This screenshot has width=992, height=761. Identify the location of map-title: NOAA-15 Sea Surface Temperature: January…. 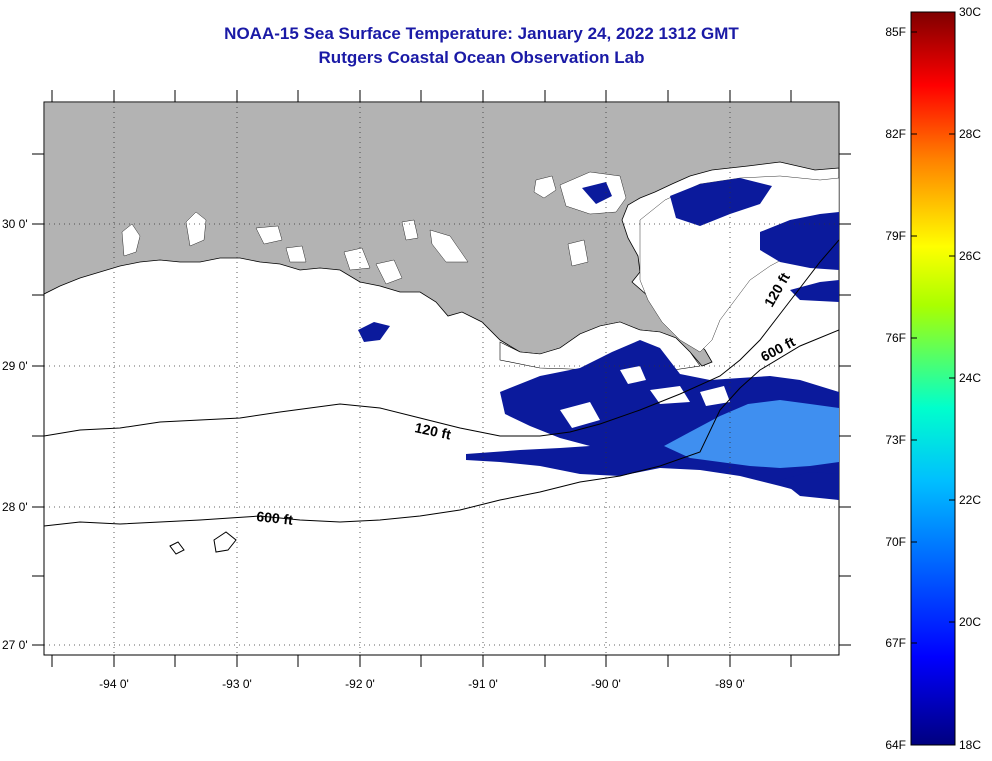
(481, 33).